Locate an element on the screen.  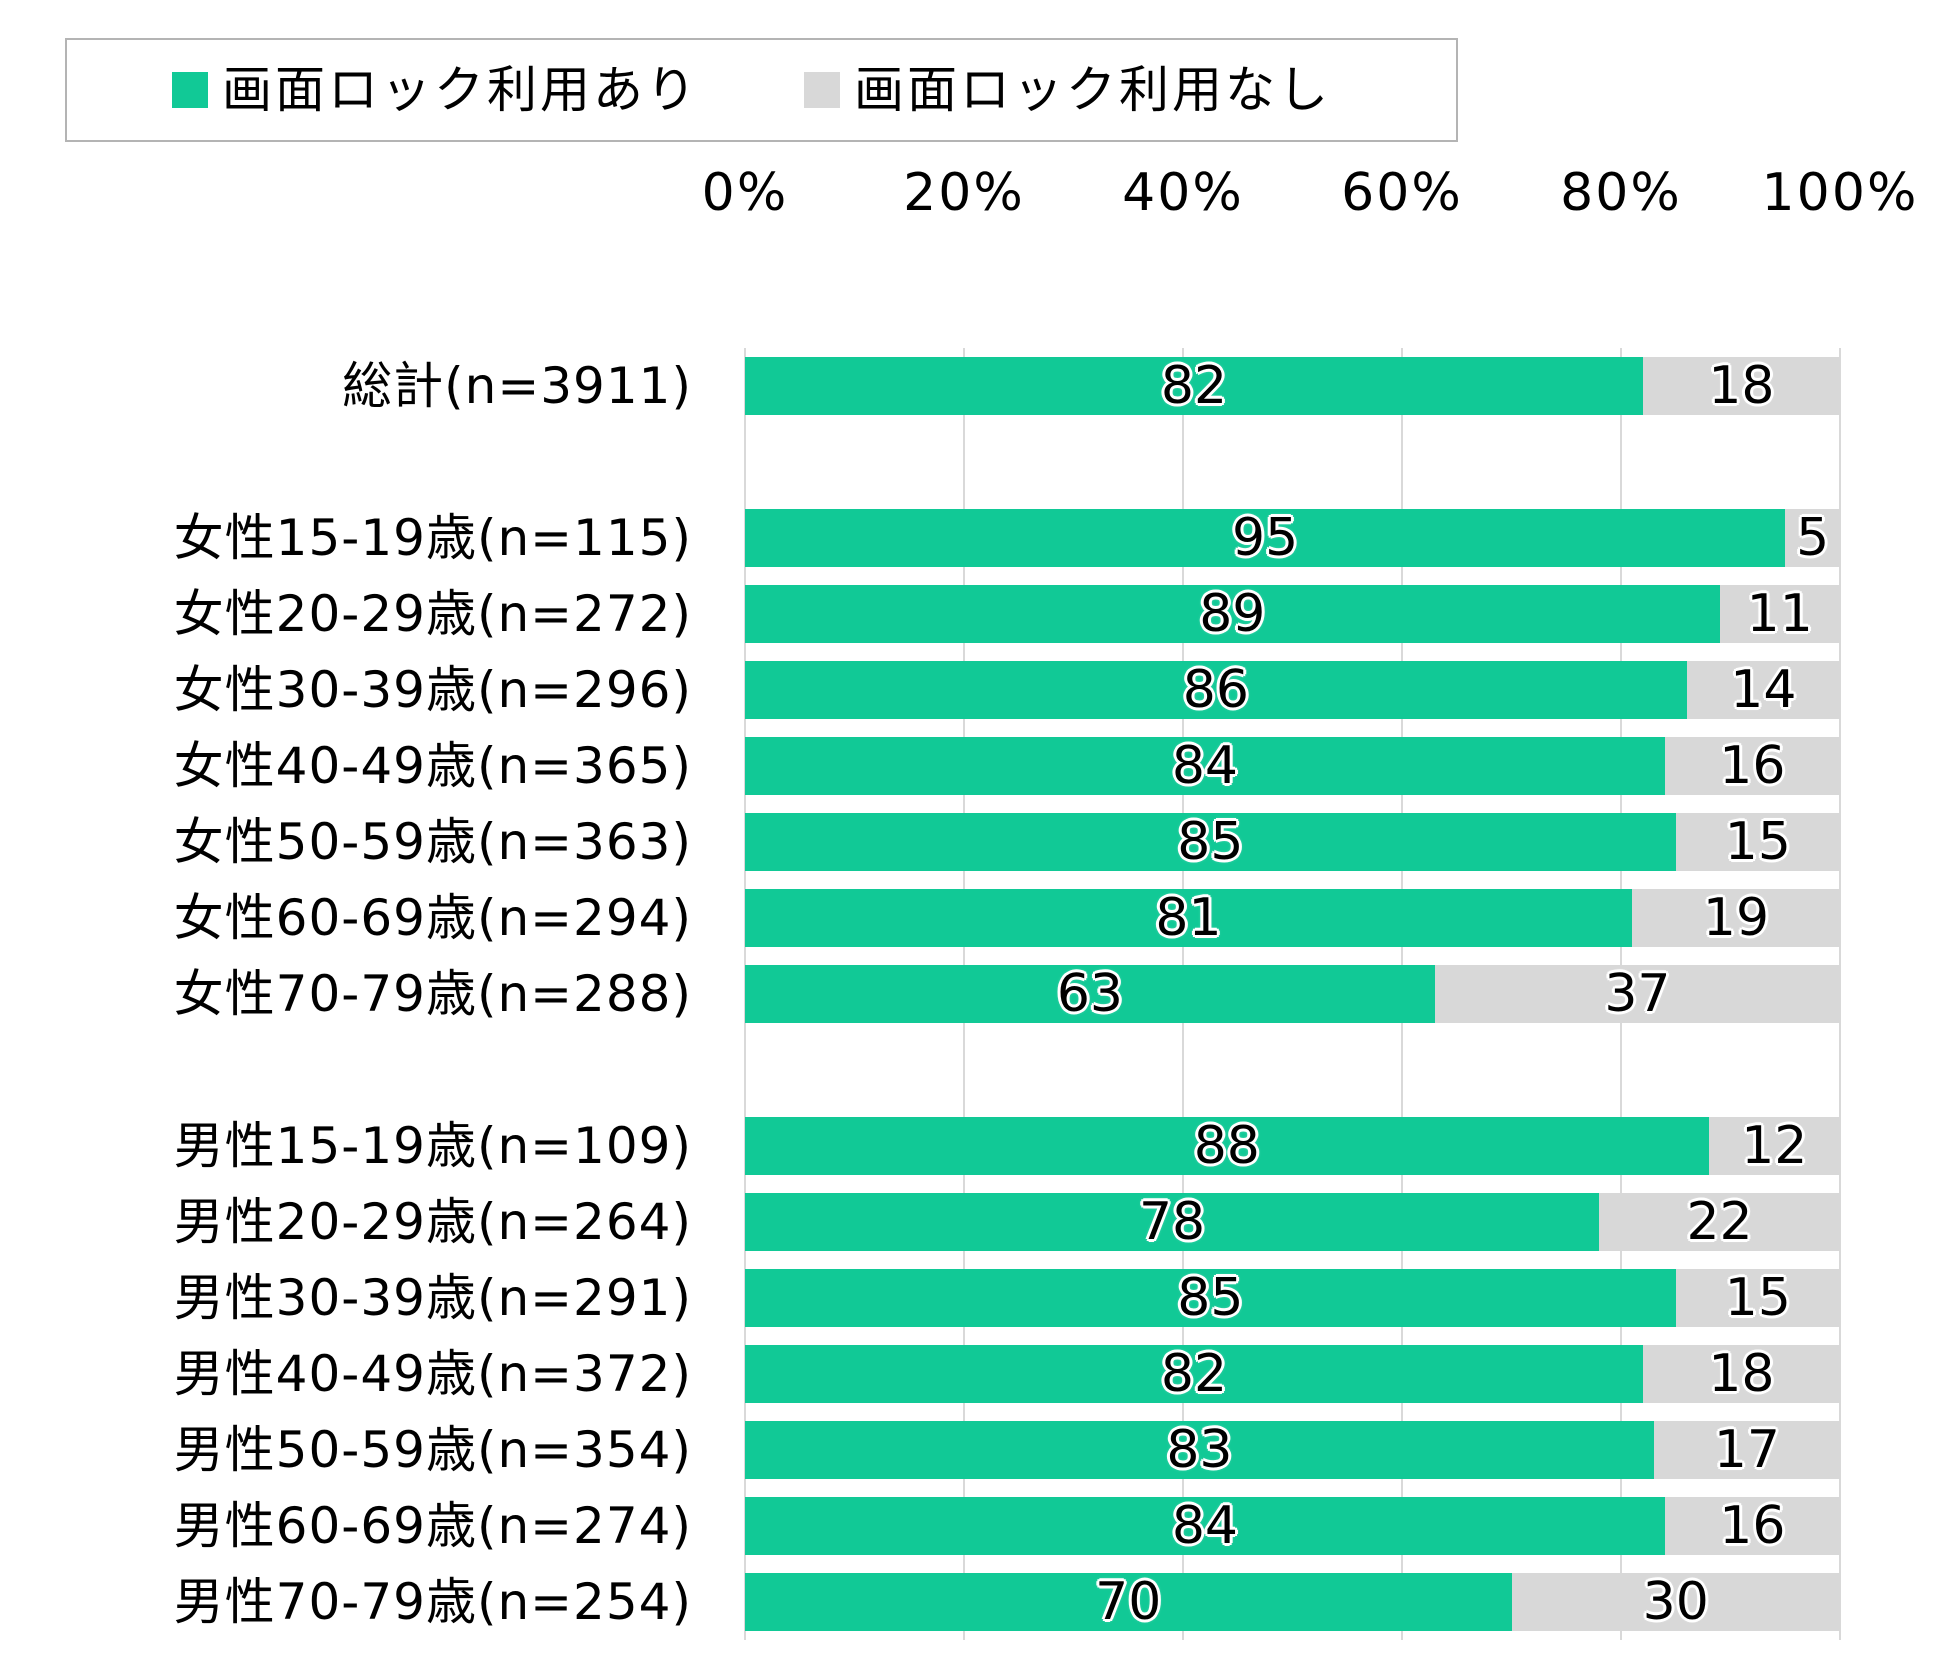
x-axis-tick-label: 20% is located at coordinates (964, 193).